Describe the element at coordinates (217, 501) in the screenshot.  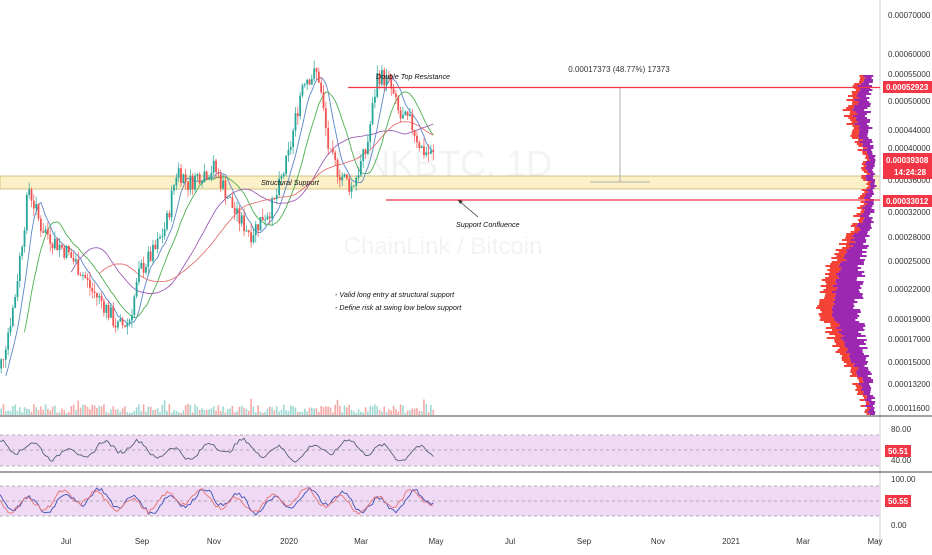
I see `stoch-d-line` at that location.